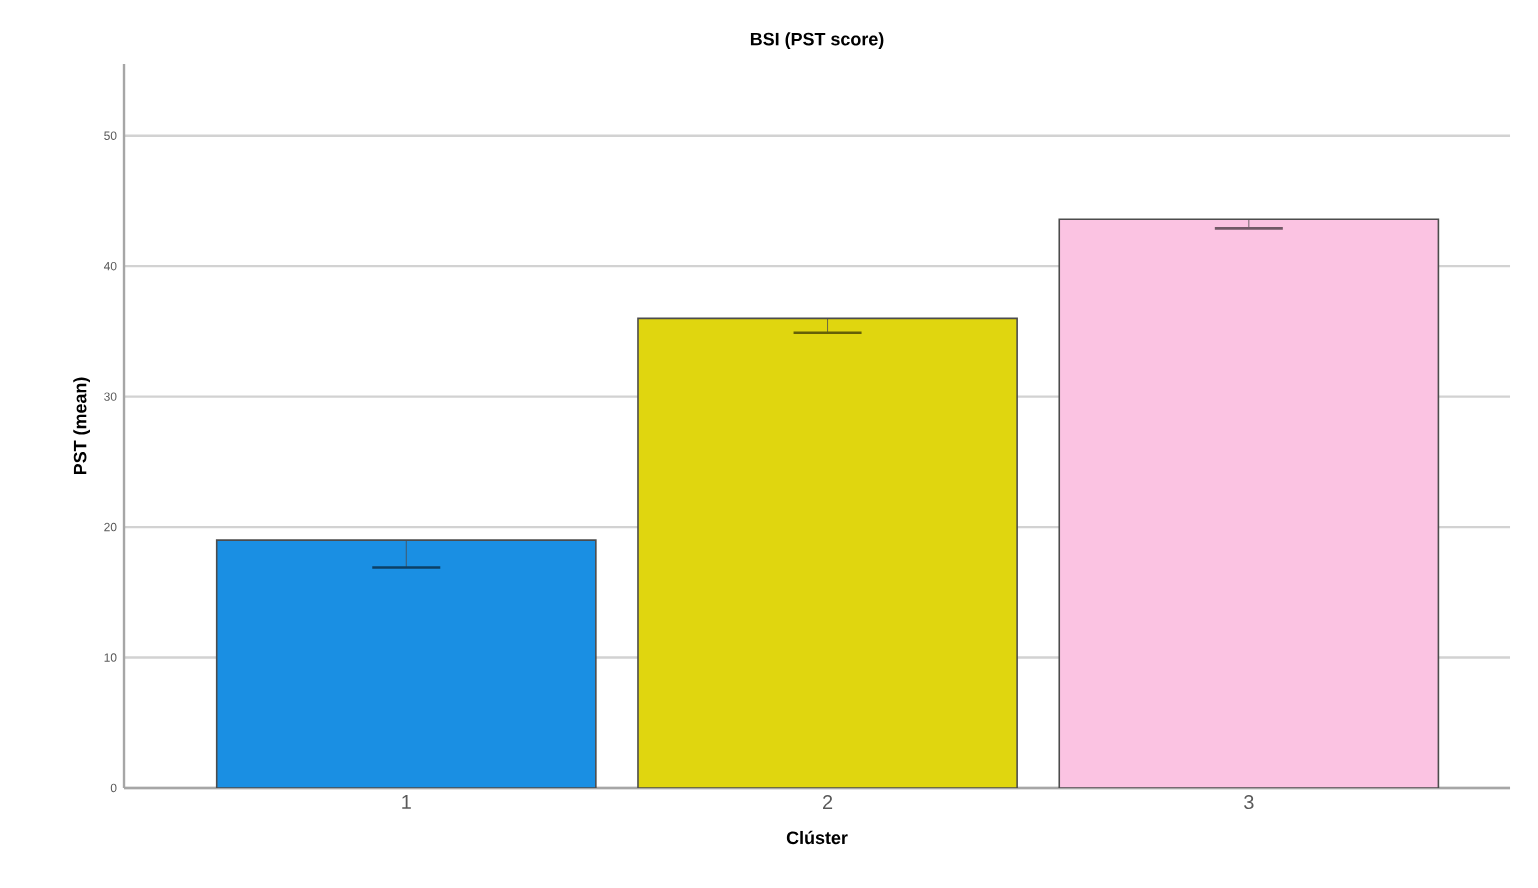 This screenshot has width=1538, height=888. Describe the element at coordinates (81, 426) in the screenshot. I see `y-axis-title: PST (mean)` at that location.